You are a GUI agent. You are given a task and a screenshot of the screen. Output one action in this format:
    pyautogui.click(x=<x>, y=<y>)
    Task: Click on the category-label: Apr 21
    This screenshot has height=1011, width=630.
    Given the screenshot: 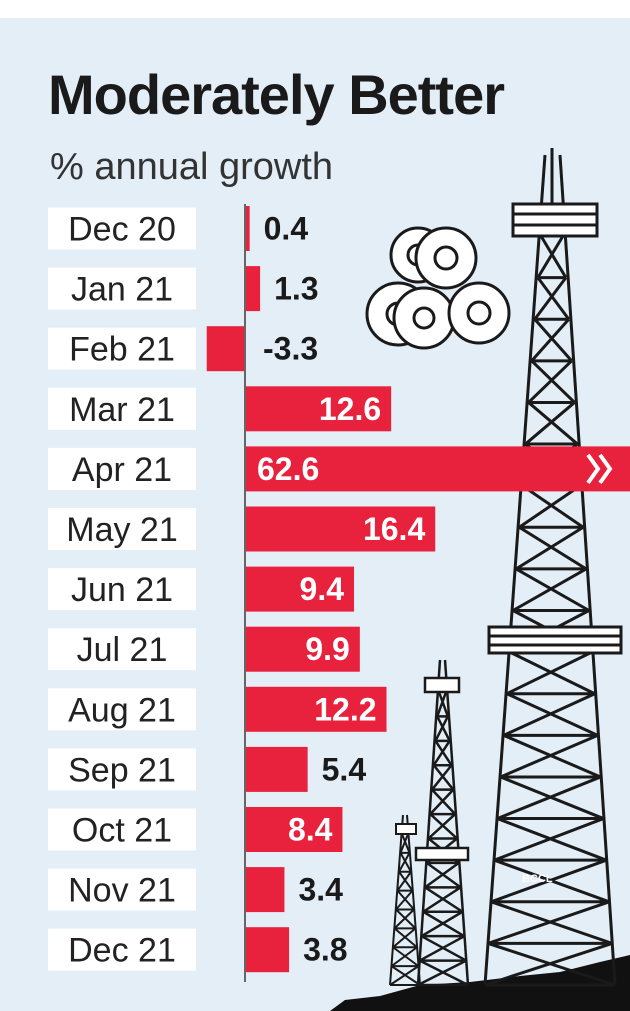 What is the action you would take?
    pyautogui.click(x=122, y=470)
    